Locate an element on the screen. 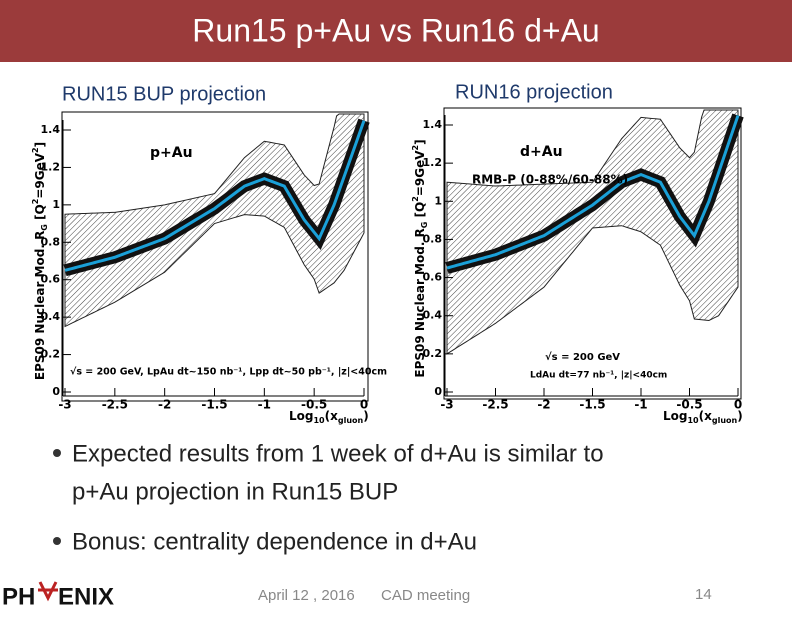  logo-icon is located at coordinates (48, 591).